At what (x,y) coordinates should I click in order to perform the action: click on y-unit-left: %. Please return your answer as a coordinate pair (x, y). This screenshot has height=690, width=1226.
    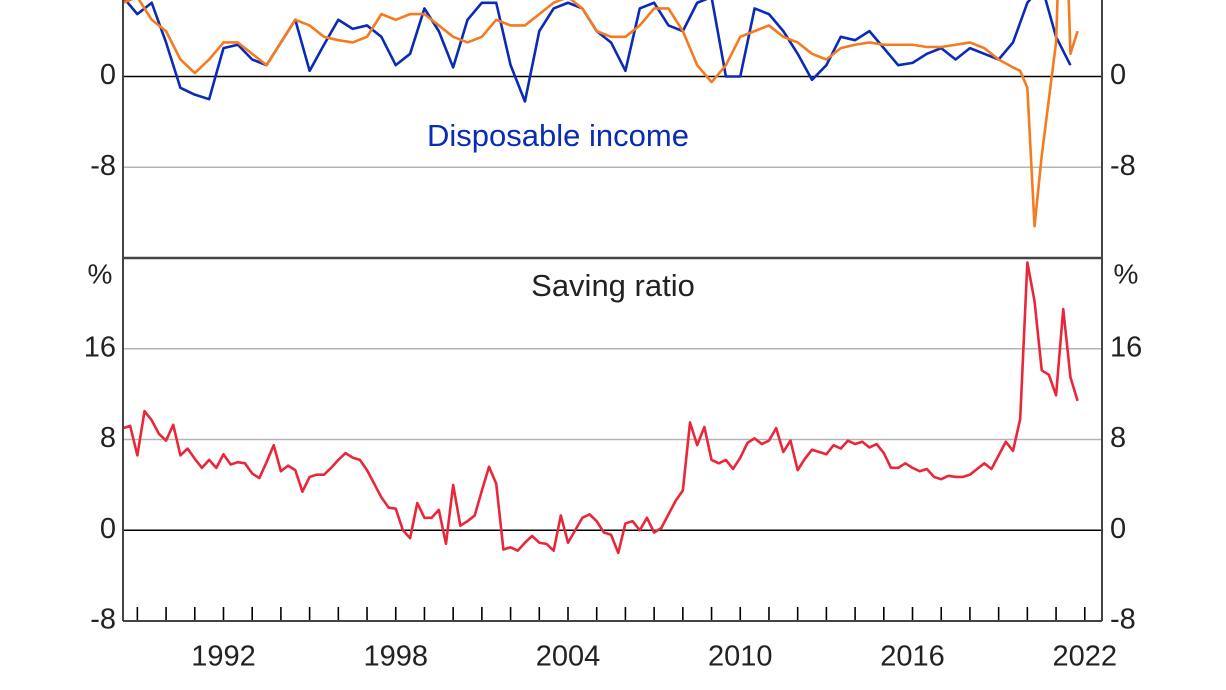
    Looking at the image, I should click on (100, 273).